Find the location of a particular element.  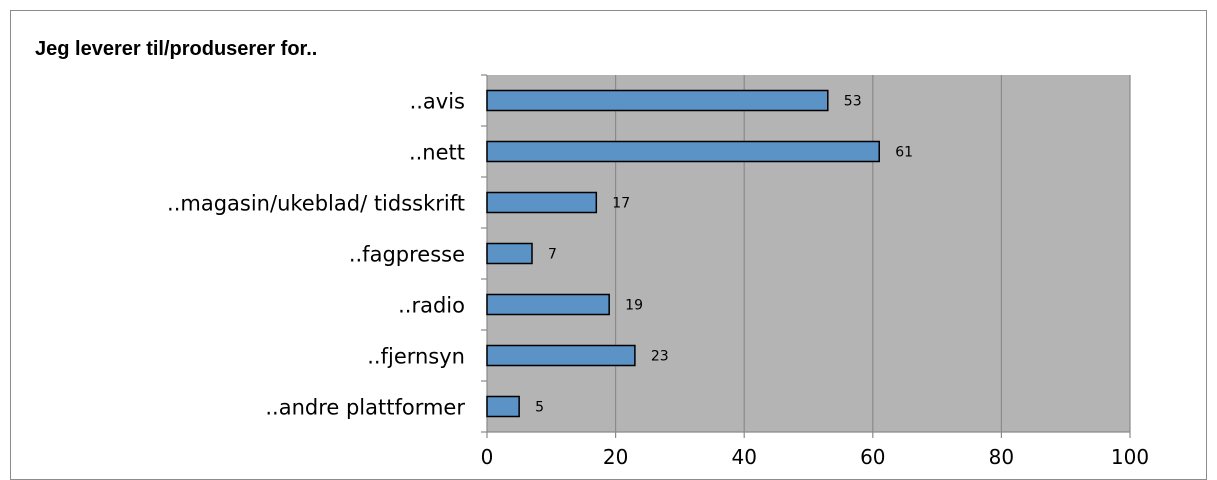

chart-title: Jeg leverer til/produserer for.. is located at coordinates (176, 49).